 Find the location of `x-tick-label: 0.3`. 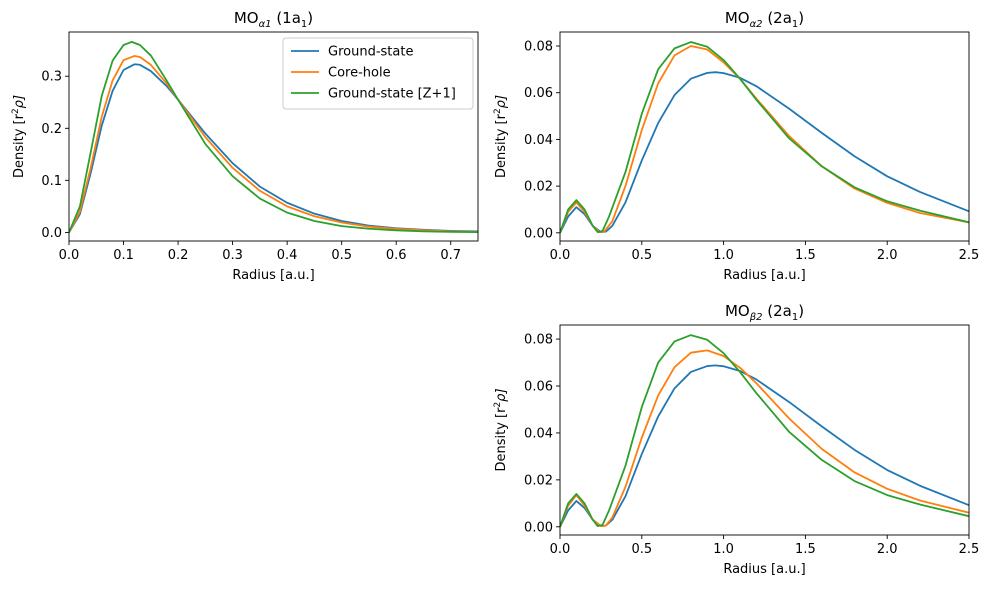

x-tick-label: 0.3 is located at coordinates (232, 255).